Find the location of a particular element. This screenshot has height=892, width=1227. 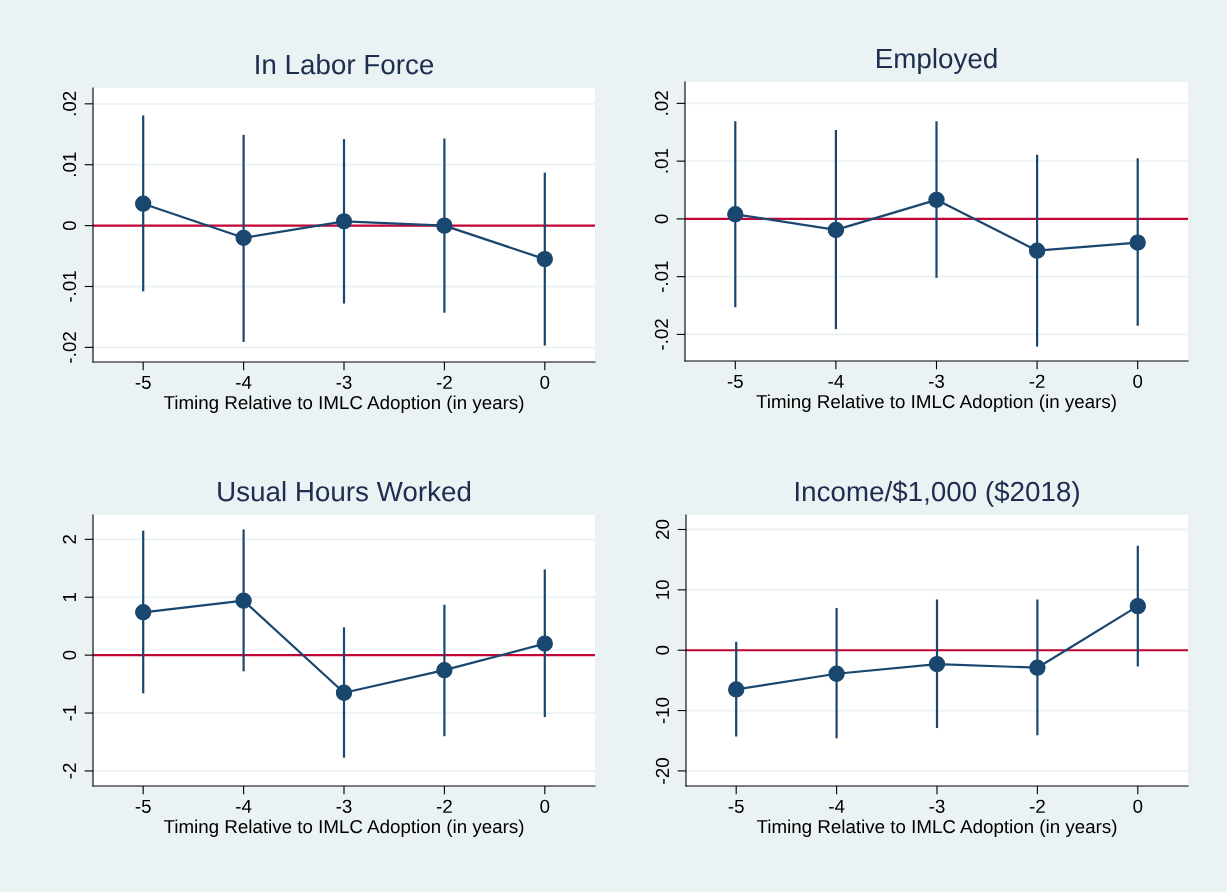

chart-title: Usual Hours Worked is located at coordinates (344, 491).